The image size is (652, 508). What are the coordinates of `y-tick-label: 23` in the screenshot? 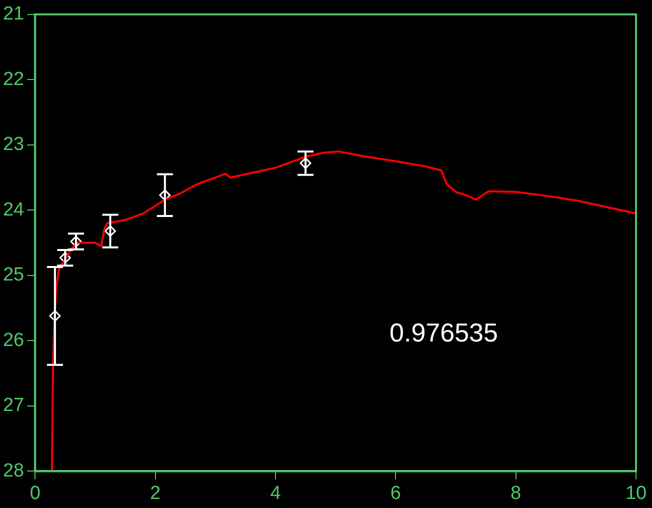 It's located at (13, 145).